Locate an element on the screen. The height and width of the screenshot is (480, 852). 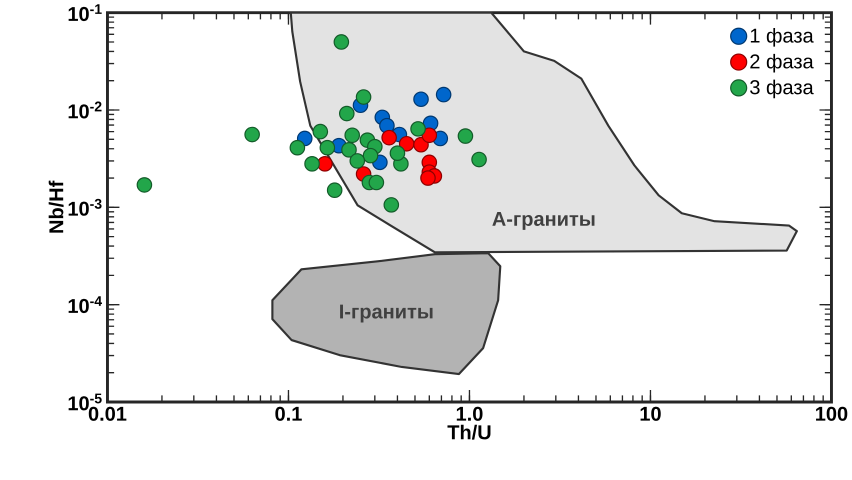
y-tick-label: 10$^{-1}$ is located at coordinates (85, 13).